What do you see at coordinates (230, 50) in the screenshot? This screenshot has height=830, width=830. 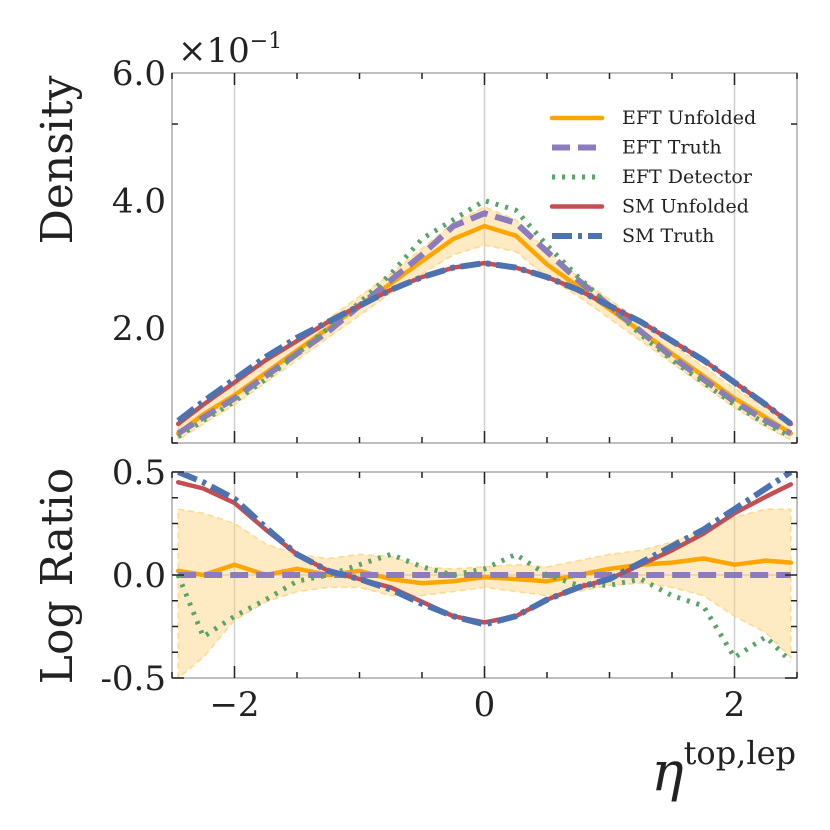 I see `offset-text: ×10⁻¹` at bounding box center [230, 50].